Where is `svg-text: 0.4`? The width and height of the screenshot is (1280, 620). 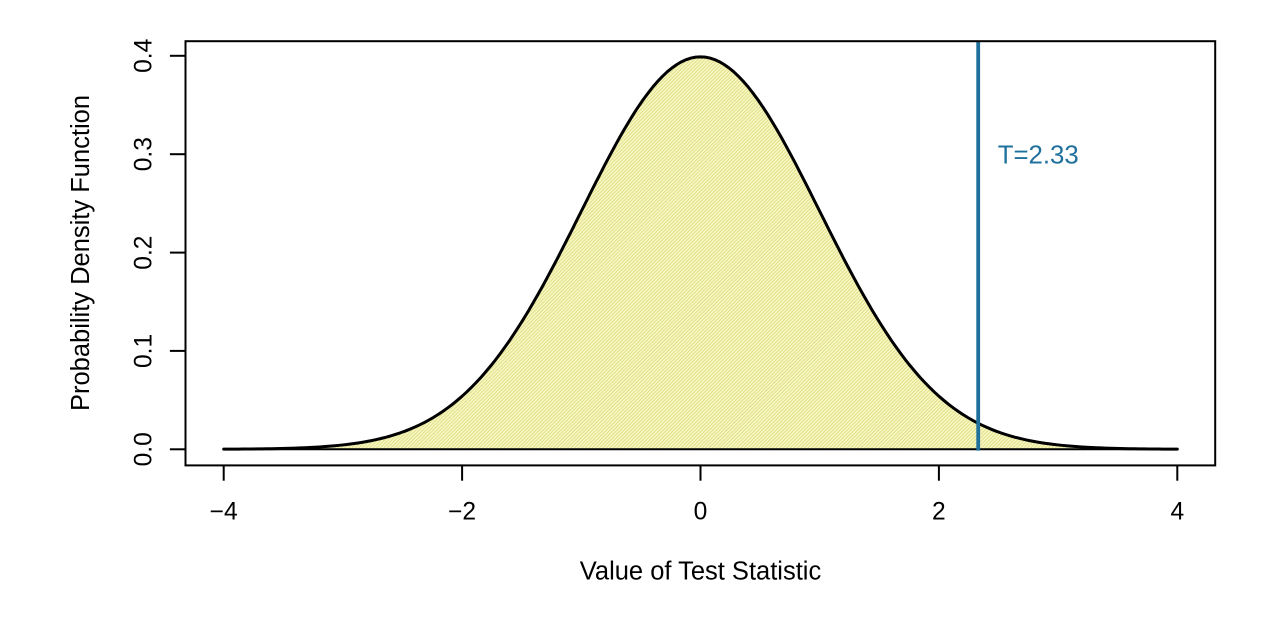 svg-text: 0.4 is located at coordinates (144, 56).